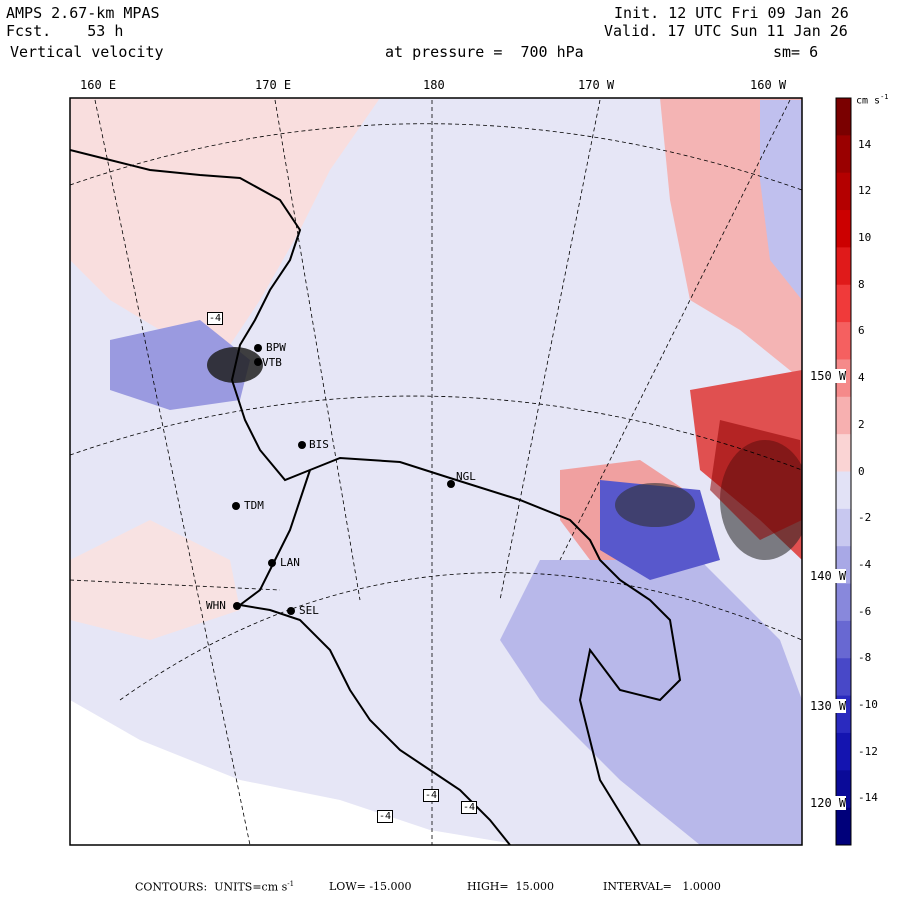 The height and width of the screenshot is (900, 900). What do you see at coordinates (865, 518) in the screenshot?
I see `colorbar-tick-label: -2` at bounding box center [865, 518].